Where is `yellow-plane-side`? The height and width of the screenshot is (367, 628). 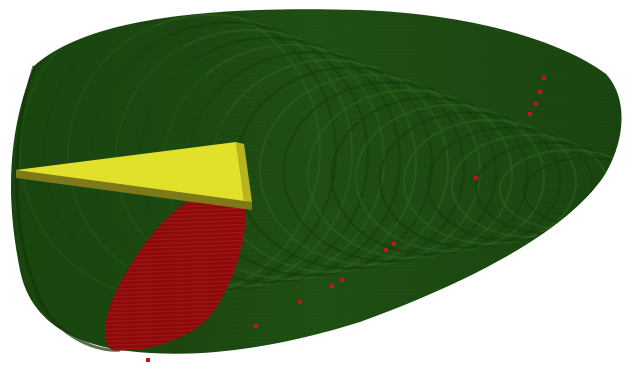
yellow-plane-side is located at coordinates (244, 172).